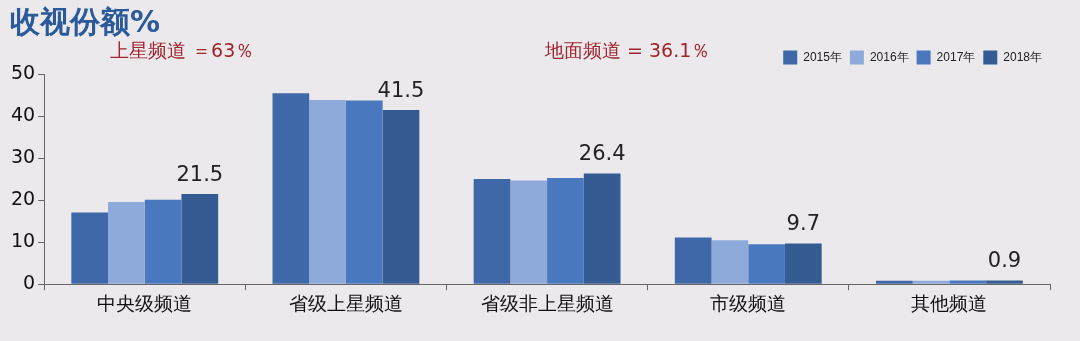 This screenshot has width=1080, height=341. What do you see at coordinates (145, 302) in the screenshot?
I see `x-tick-label: 中央级频道` at bounding box center [145, 302].